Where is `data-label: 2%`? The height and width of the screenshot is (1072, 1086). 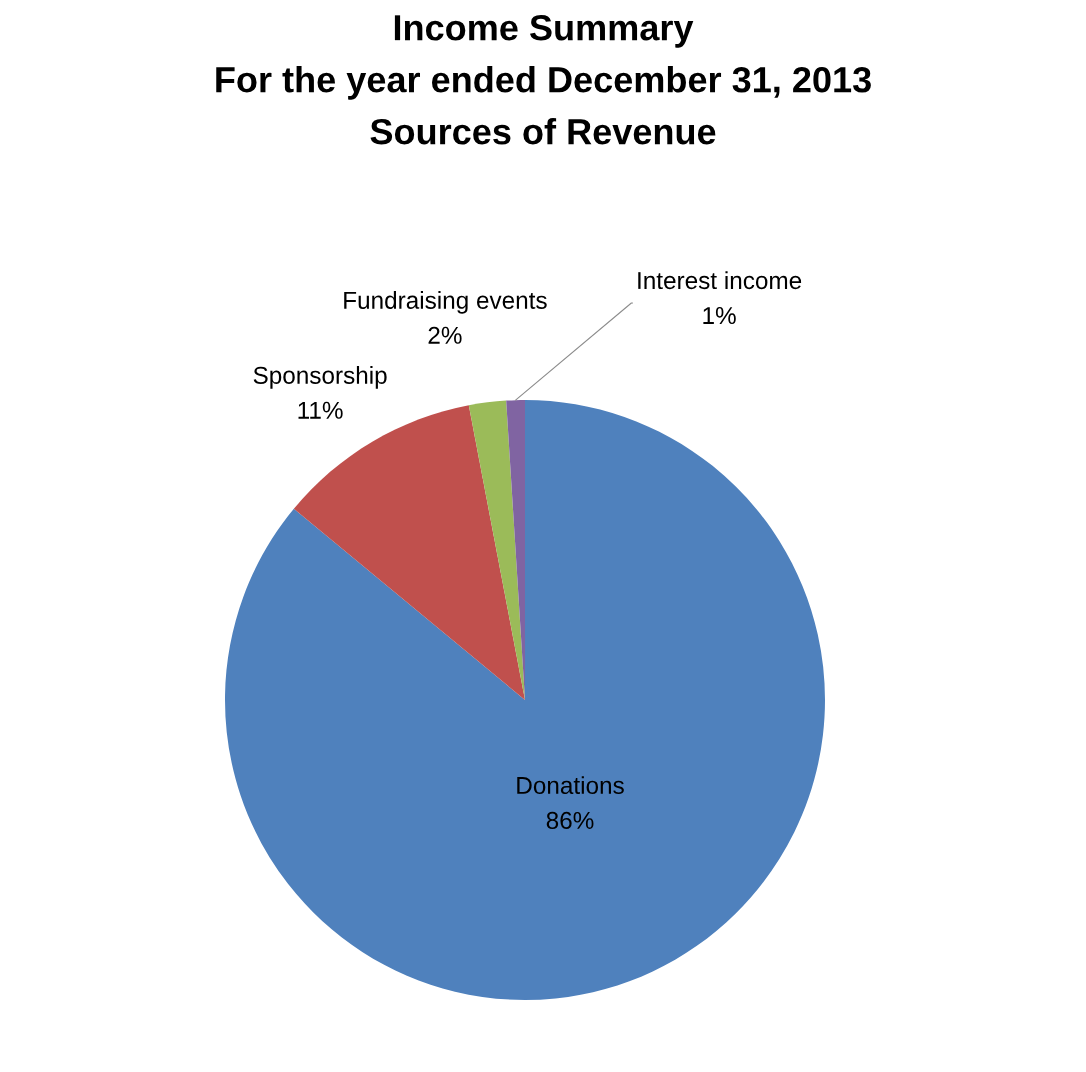 data-label: 2% is located at coordinates (445, 335).